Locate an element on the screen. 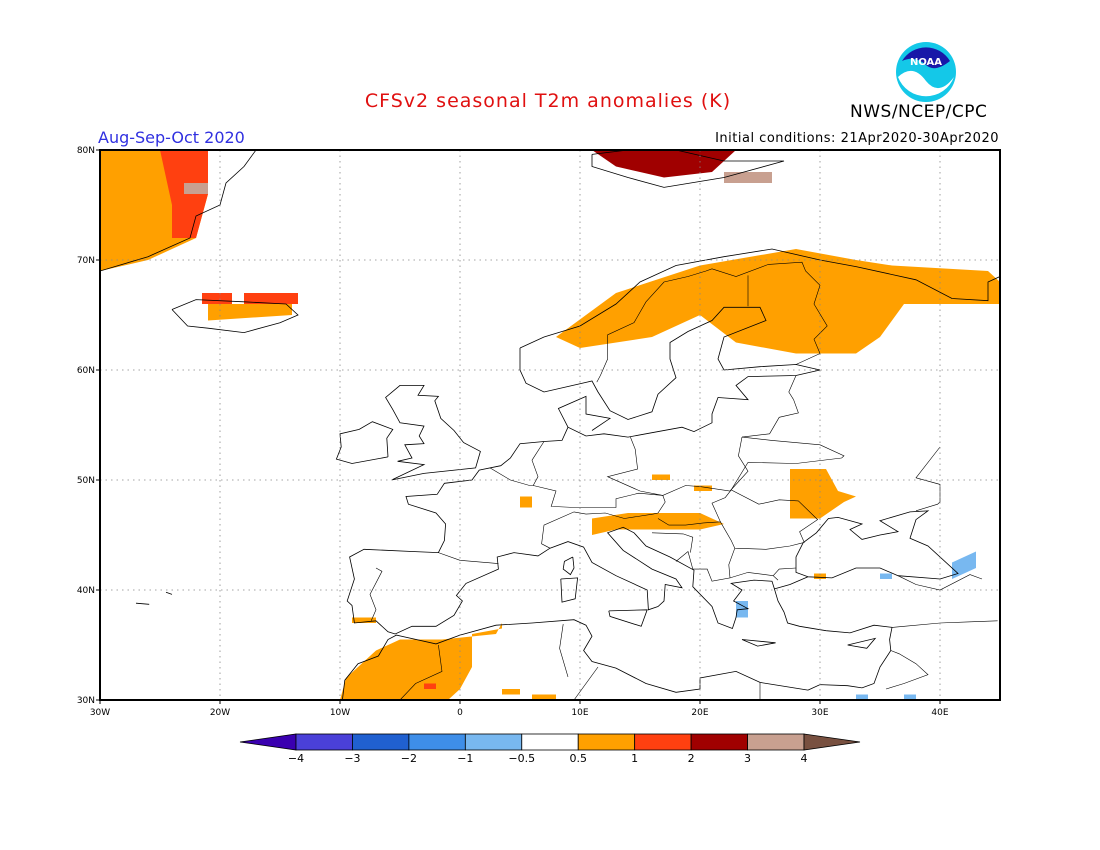 The height and width of the screenshot is (850, 1100). colorbar-label: −1 is located at coordinates (465, 758).